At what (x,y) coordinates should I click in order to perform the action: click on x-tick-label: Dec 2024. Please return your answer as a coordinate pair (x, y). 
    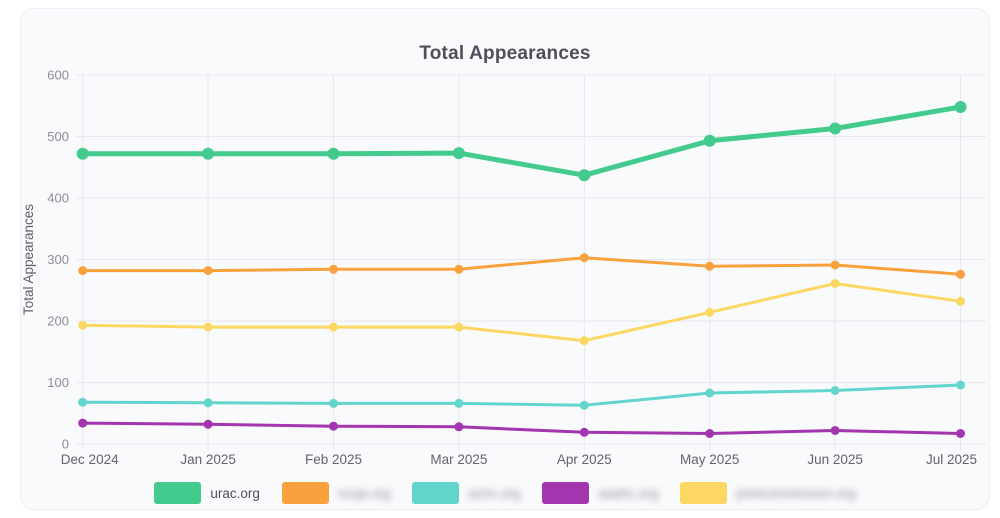
    Looking at the image, I should click on (90, 459).